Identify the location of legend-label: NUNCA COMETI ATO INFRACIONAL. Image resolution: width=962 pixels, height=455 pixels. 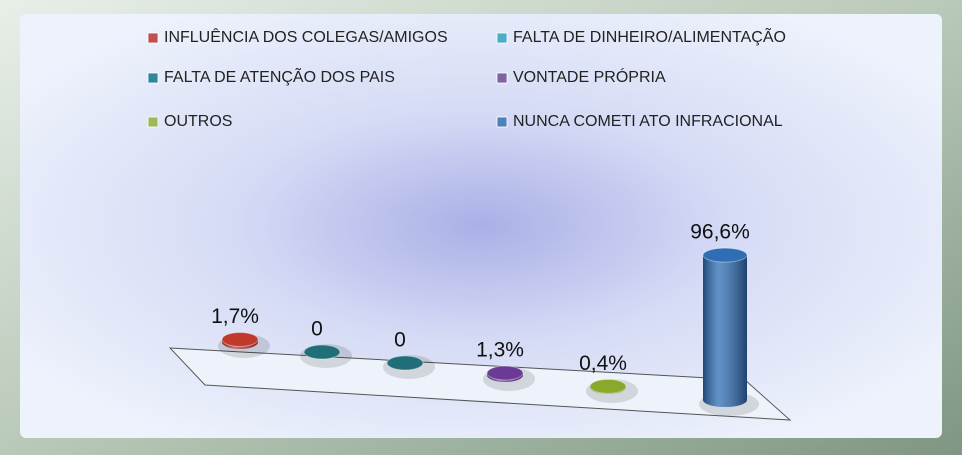
(648, 121).